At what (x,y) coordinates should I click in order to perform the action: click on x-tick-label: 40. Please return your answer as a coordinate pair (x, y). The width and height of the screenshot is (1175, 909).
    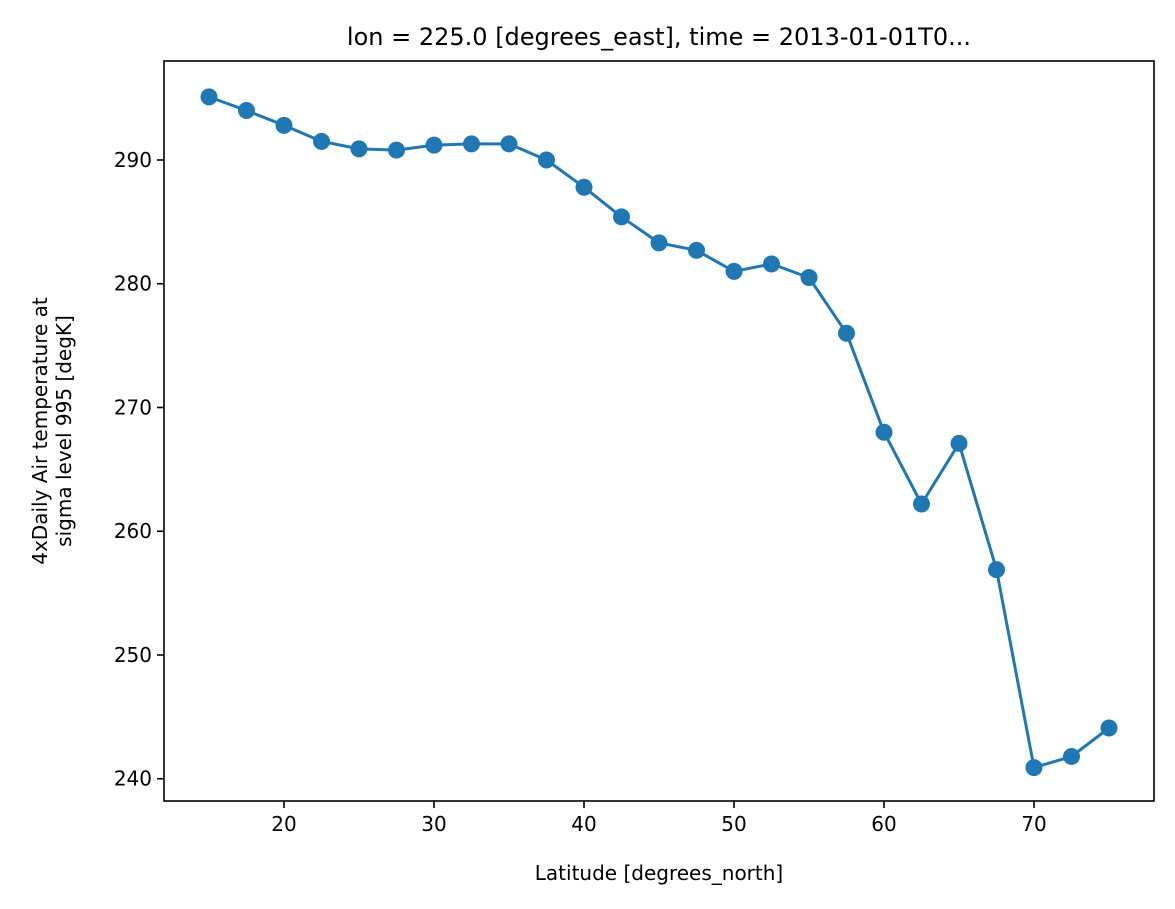
    Looking at the image, I should click on (583, 824).